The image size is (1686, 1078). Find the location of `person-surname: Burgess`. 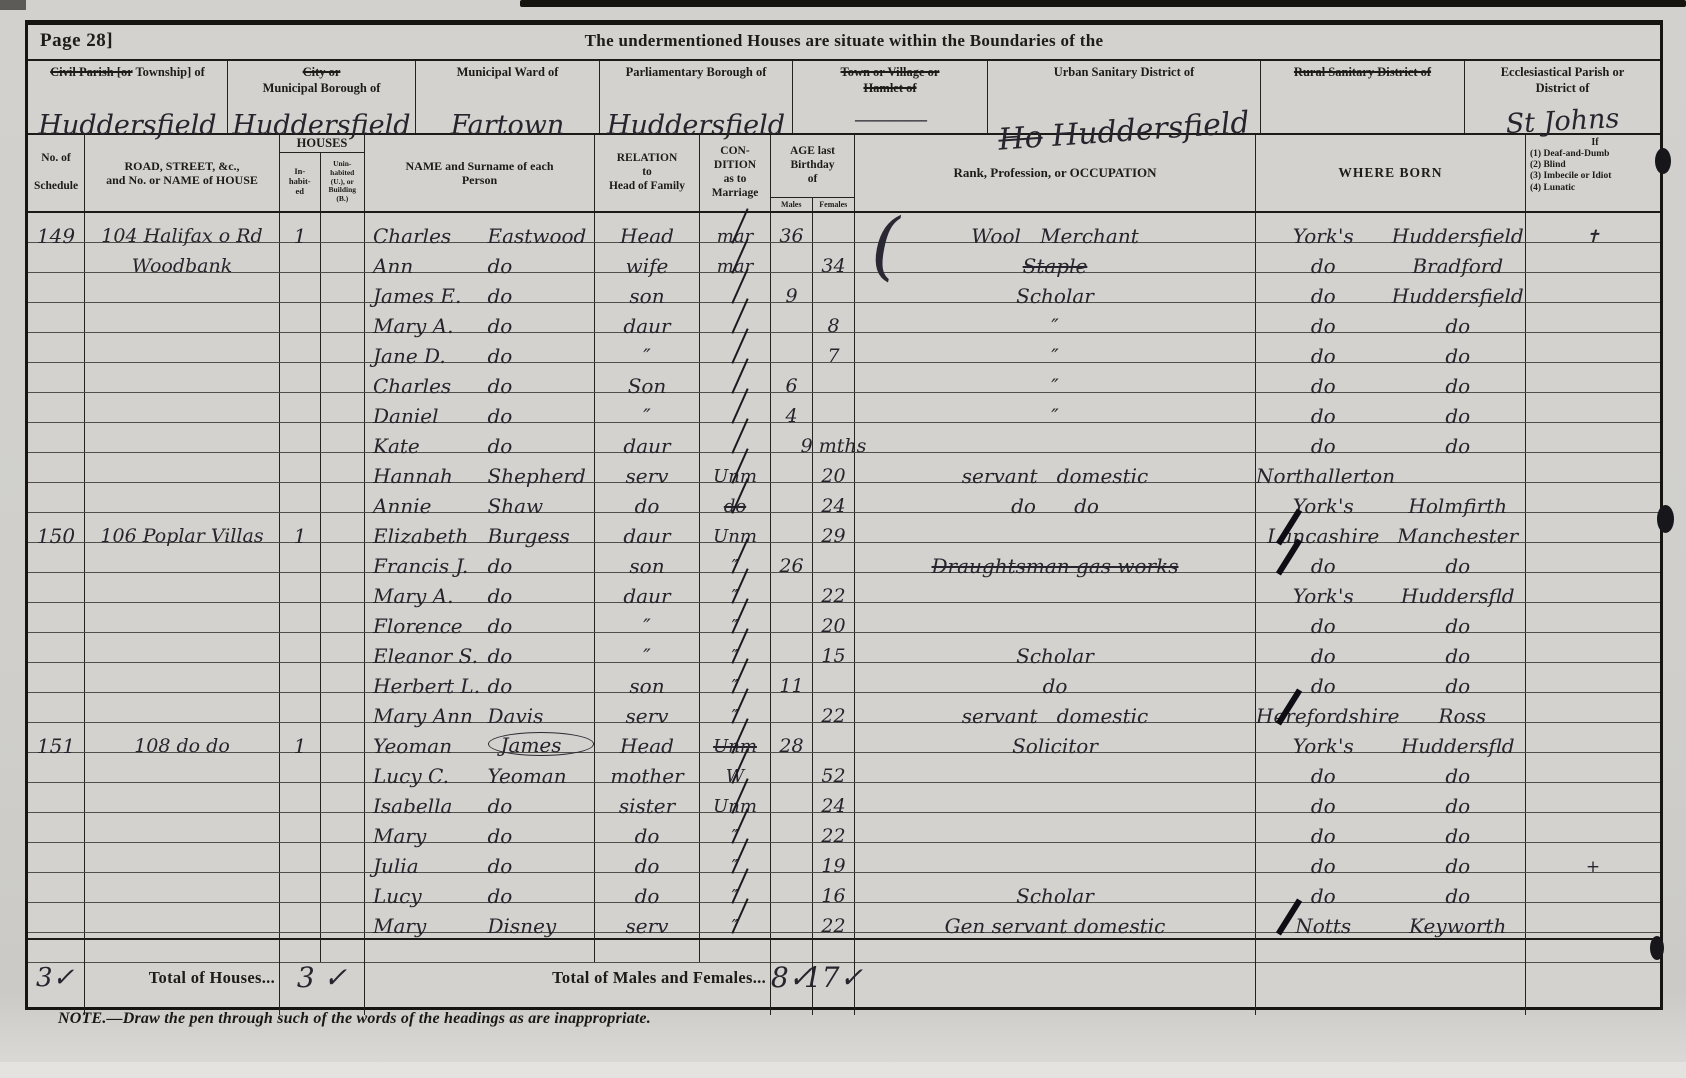

person-surname: Burgess is located at coordinates (528, 536).